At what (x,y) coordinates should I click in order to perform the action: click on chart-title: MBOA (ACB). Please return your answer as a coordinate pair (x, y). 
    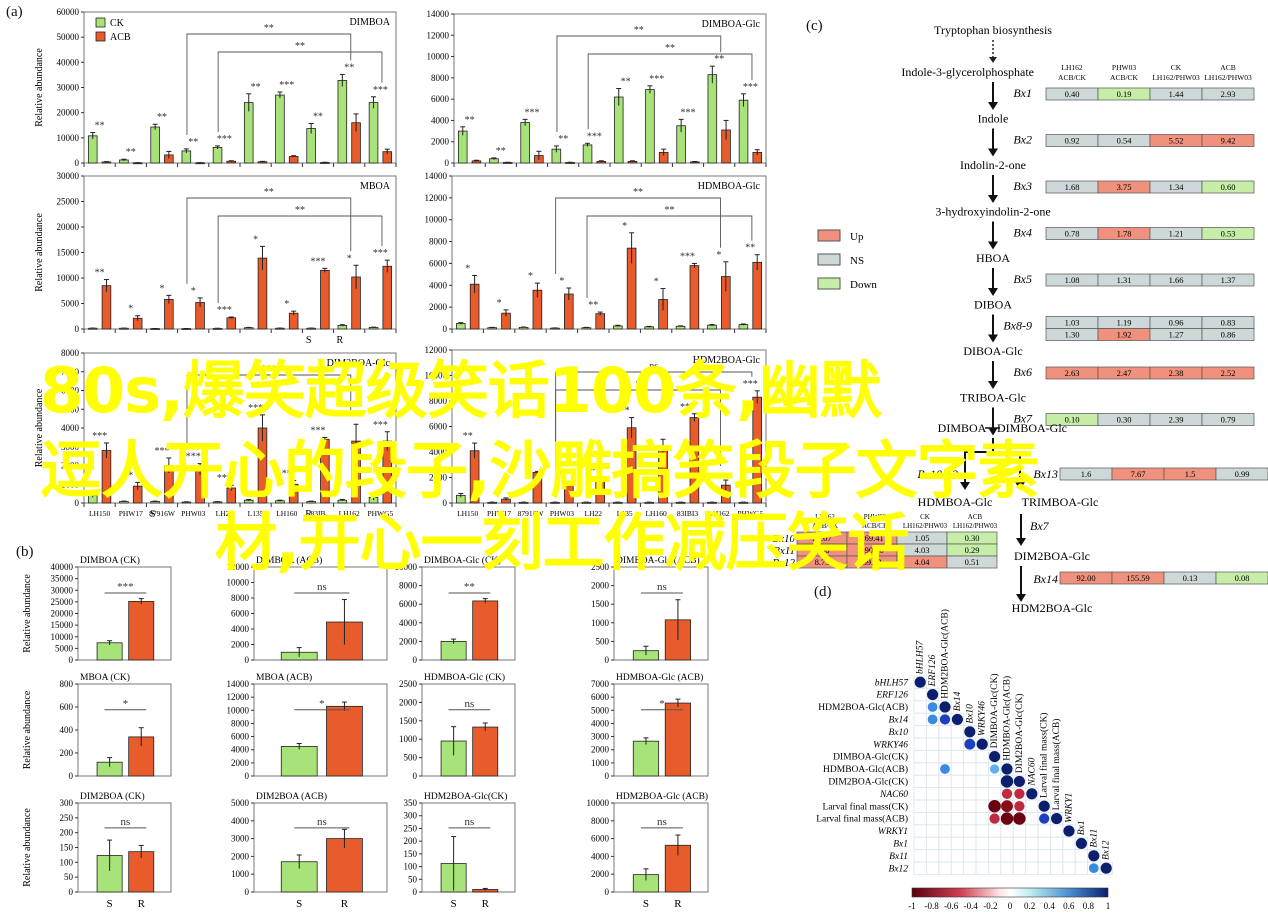
    Looking at the image, I should click on (284, 677).